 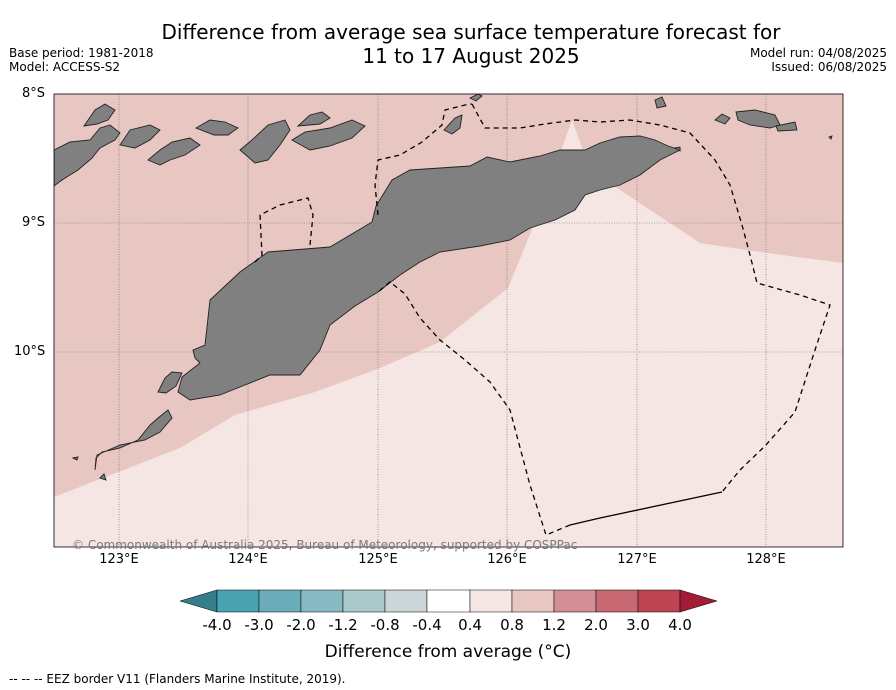 What do you see at coordinates (65, 67) in the screenshot?
I see `model-name: Model: ACCESS-S2` at bounding box center [65, 67].